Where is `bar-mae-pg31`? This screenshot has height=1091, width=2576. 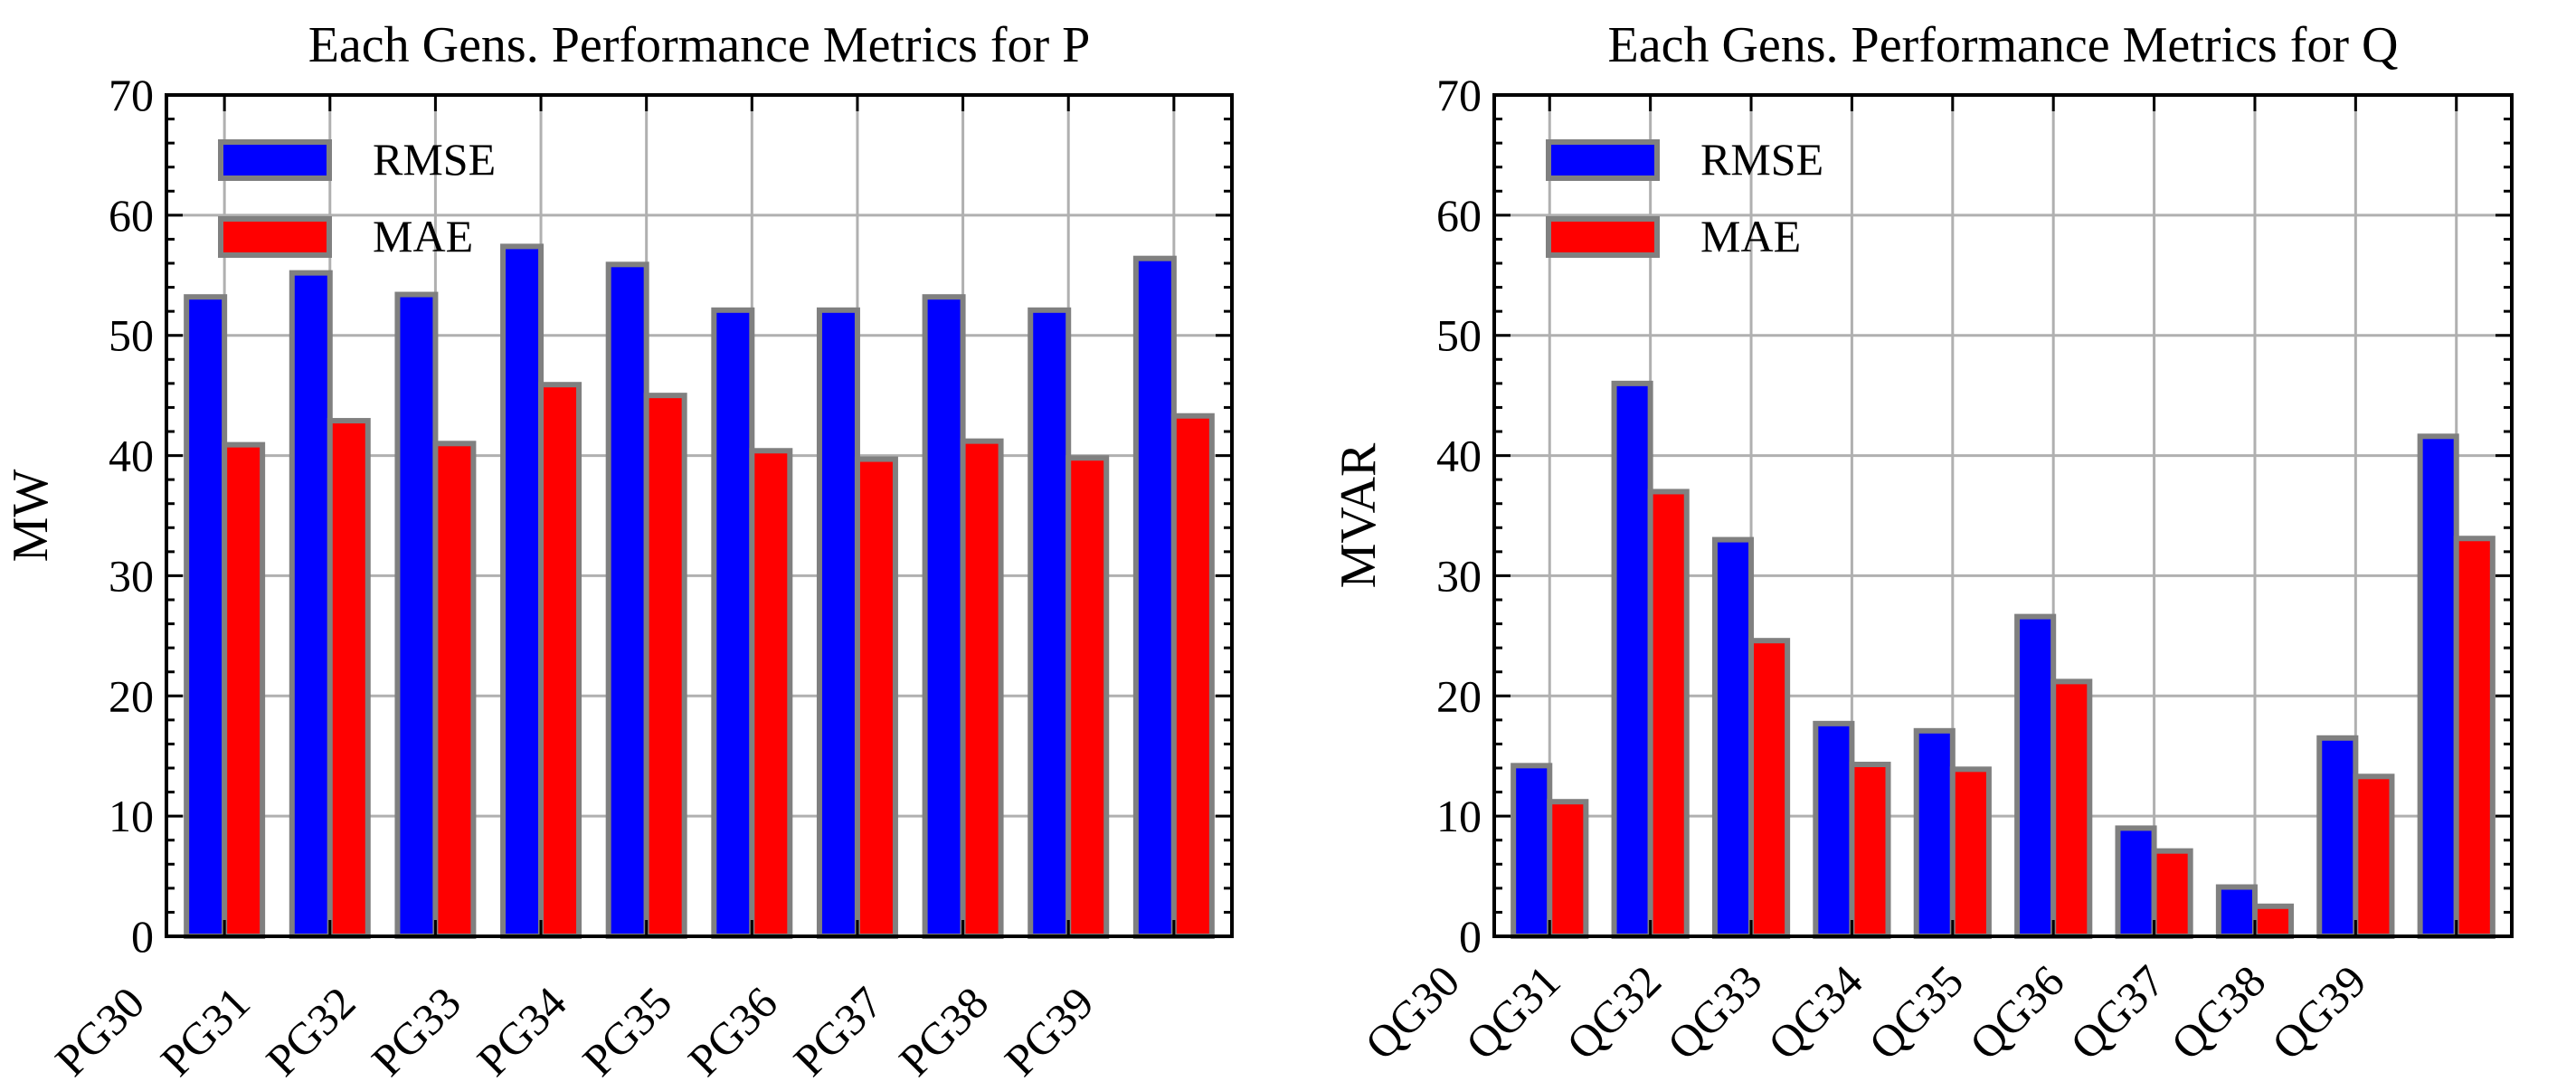 bar-mae-pg31 is located at coordinates (349, 678).